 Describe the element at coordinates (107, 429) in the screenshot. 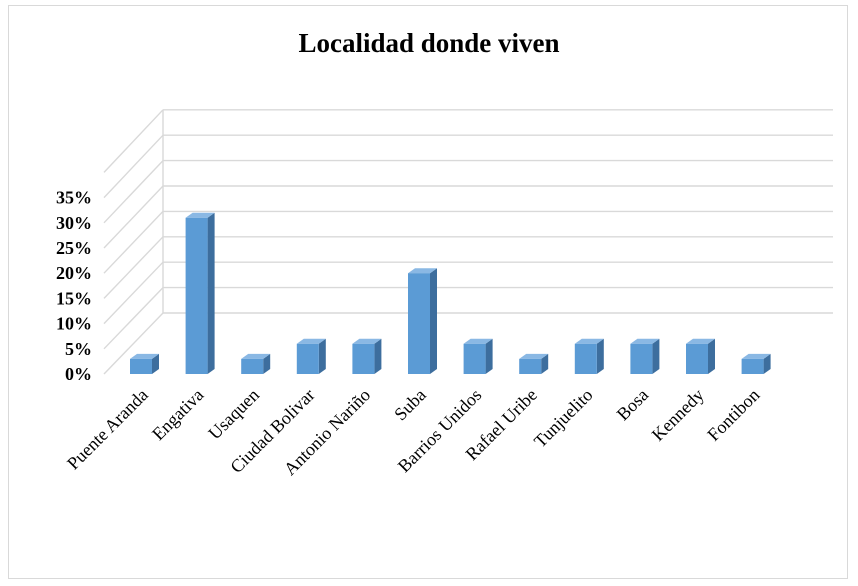

I see `x-tick-label: Puente Aranda` at that location.